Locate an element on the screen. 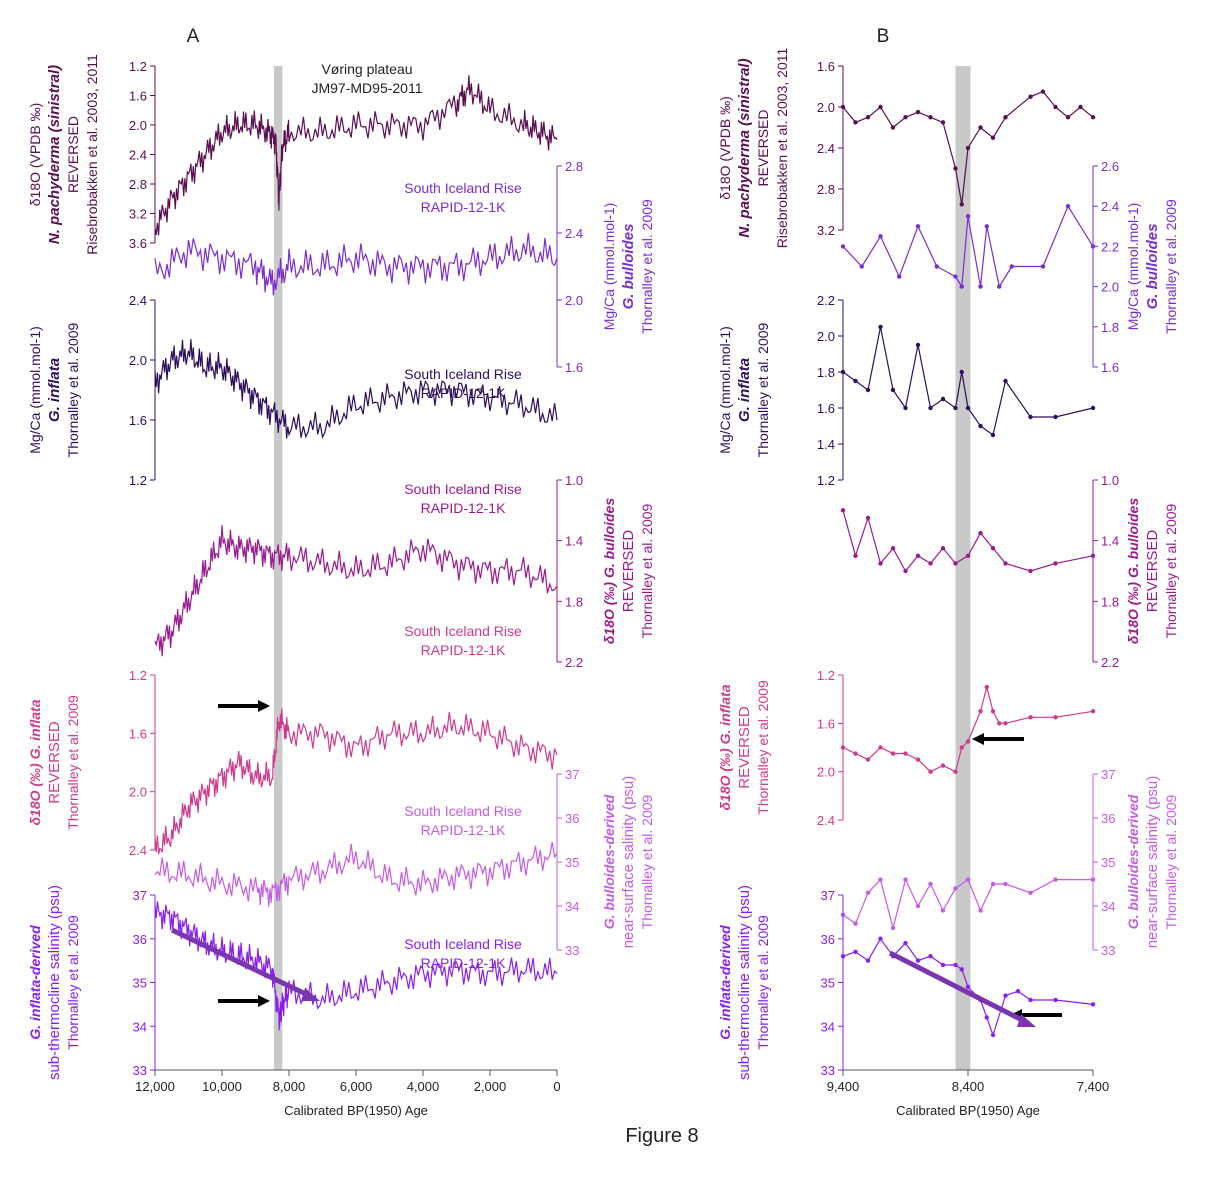  axis-title-bull_mgca: Thornalley et al. 2009 is located at coordinates (1171, 266).